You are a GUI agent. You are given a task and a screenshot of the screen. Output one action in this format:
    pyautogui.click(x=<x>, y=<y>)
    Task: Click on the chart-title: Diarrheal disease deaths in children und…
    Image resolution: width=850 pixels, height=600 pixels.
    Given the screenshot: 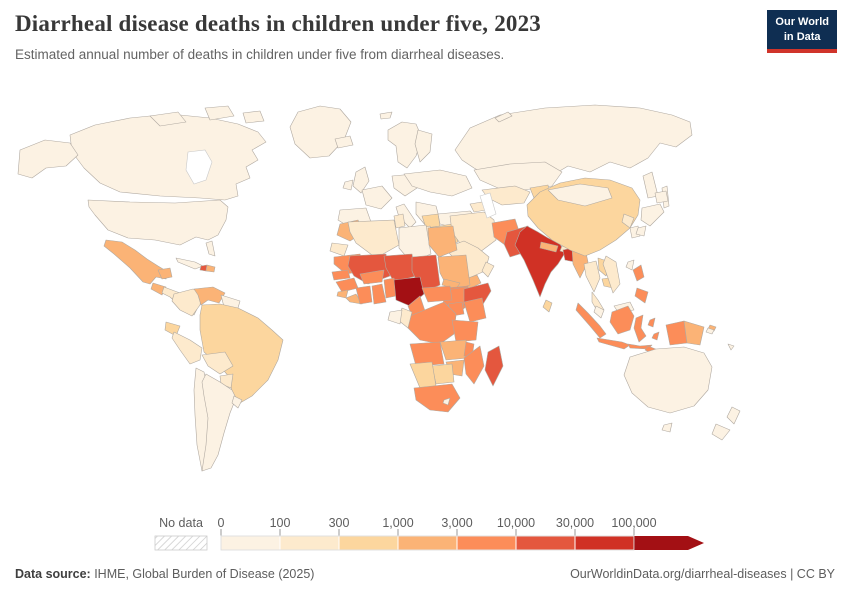 What is the action you would take?
    pyautogui.click(x=278, y=23)
    